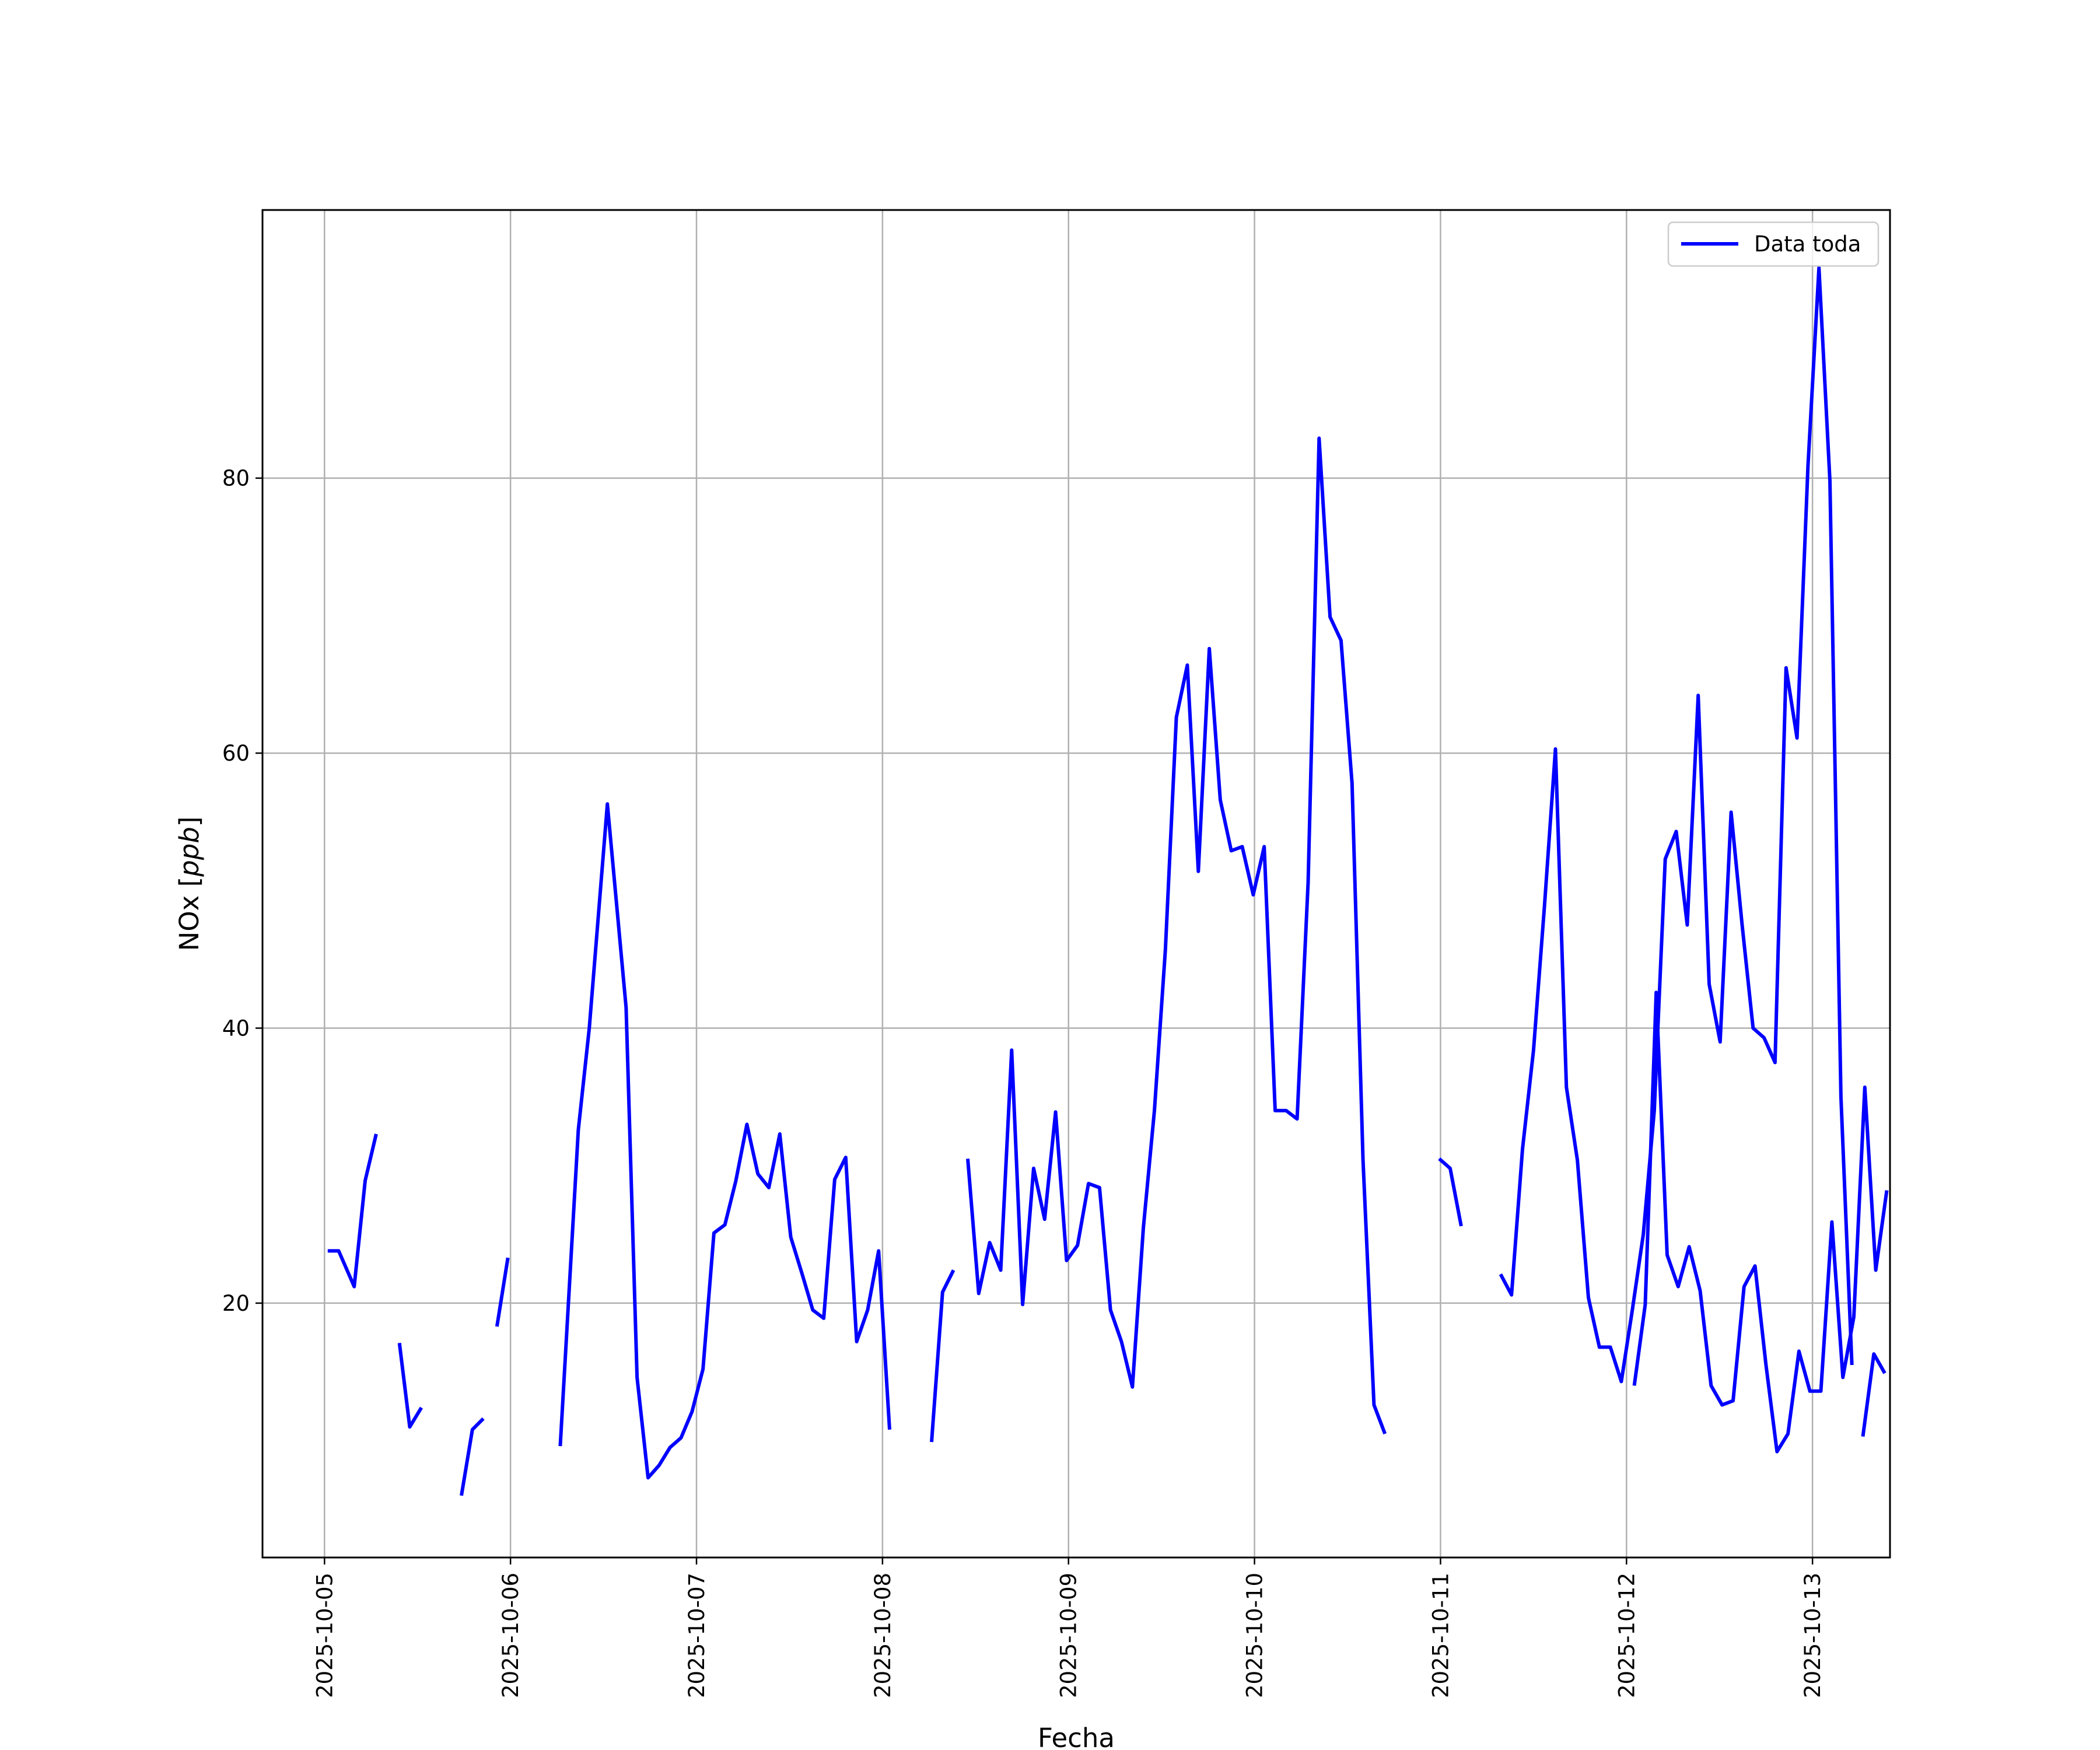 The width and height of the screenshot is (2100, 1750). I want to click on x-tick-label: 2025-10-08, so click(882, 1636).